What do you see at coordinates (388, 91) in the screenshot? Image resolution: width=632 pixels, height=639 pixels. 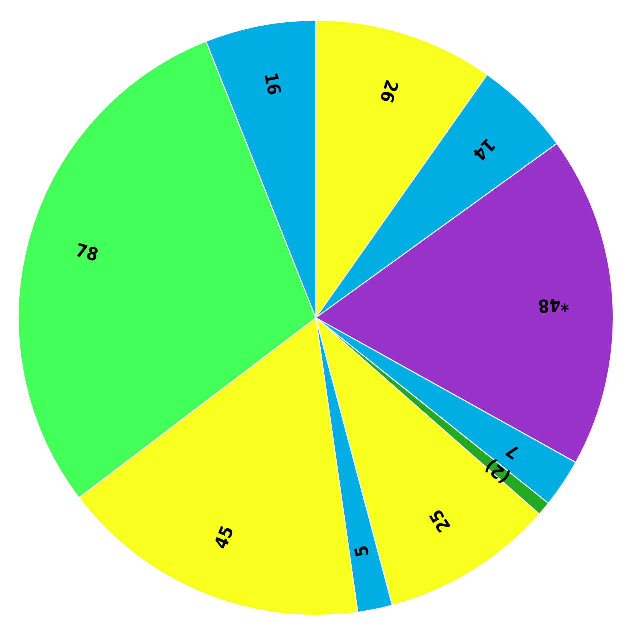 I see `data-label: 26` at bounding box center [388, 91].